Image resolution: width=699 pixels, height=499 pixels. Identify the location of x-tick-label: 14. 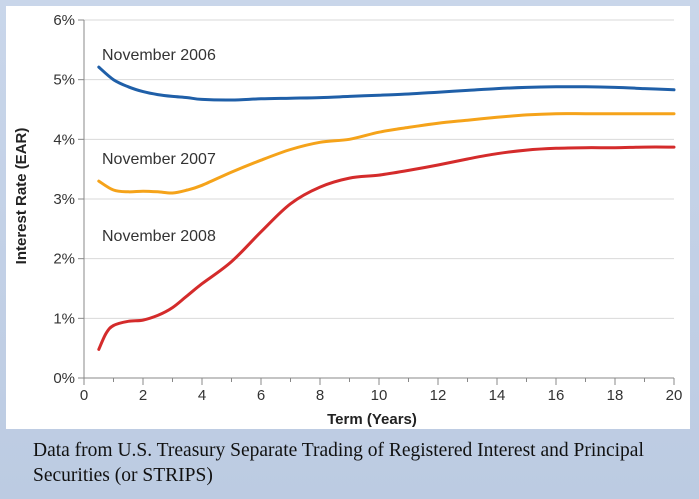
(497, 395).